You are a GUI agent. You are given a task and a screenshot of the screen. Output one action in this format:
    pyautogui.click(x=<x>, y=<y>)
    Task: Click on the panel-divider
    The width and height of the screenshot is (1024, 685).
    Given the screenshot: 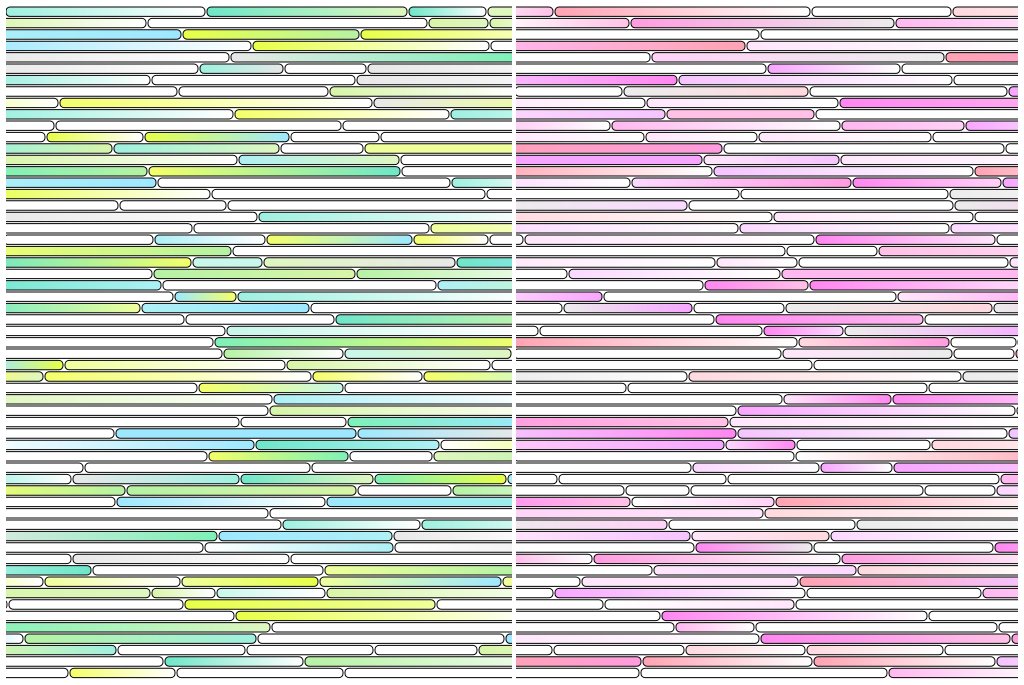 What is the action you would take?
    pyautogui.click(x=514, y=342)
    